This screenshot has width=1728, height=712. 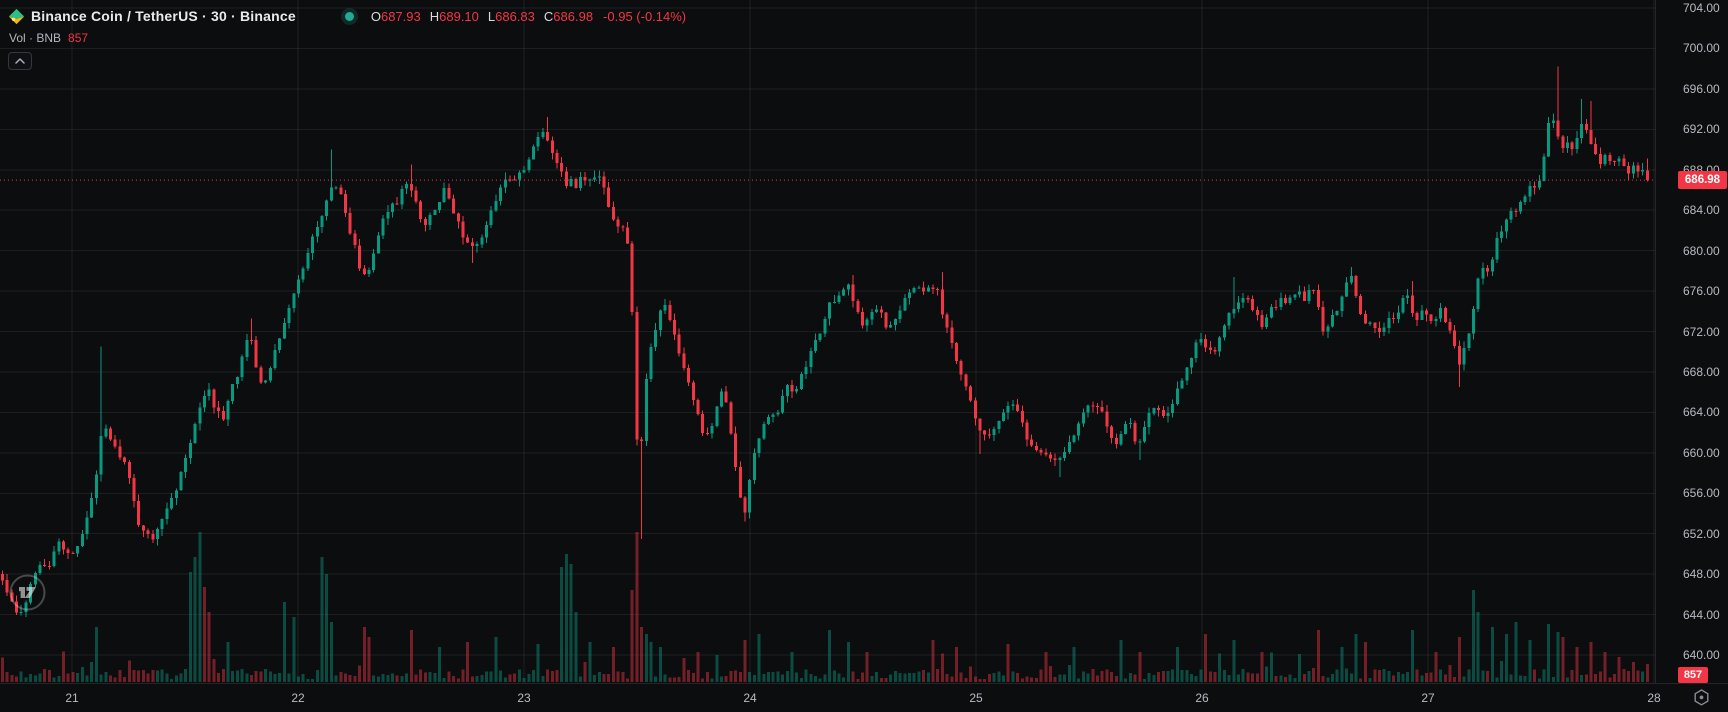 I want to click on volume-indicator-value: 857, so click(x=78, y=38).